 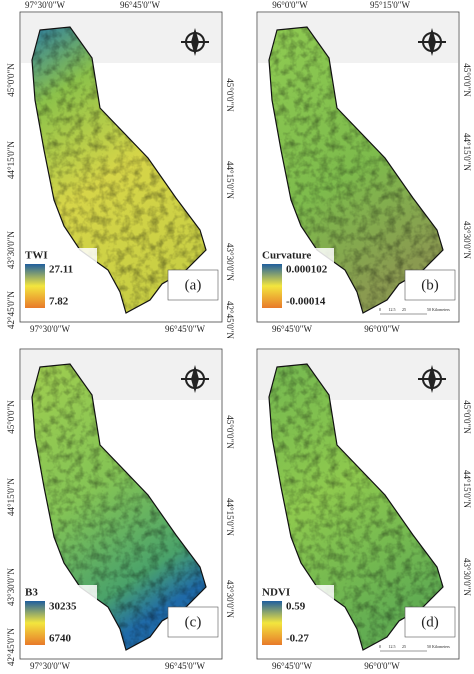 I want to click on legend-min: -0.27, so click(x=297, y=639).